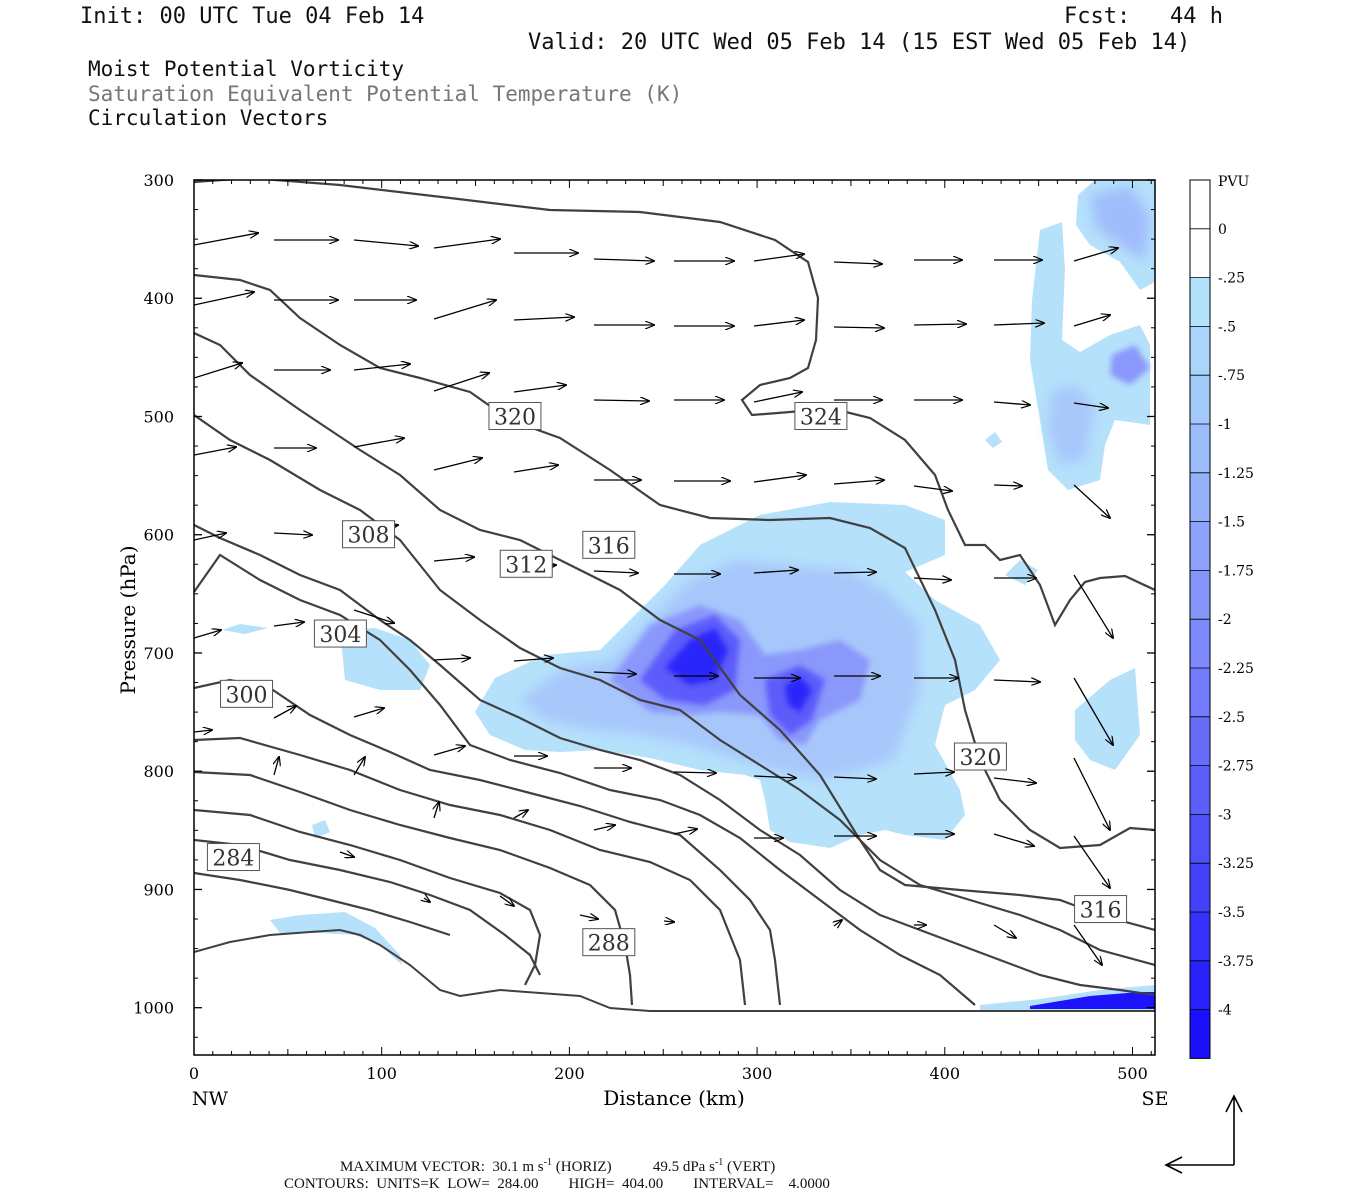  Describe the element at coordinates (547, 1162) in the screenshot. I see `horiz-exp: -1` at that location.